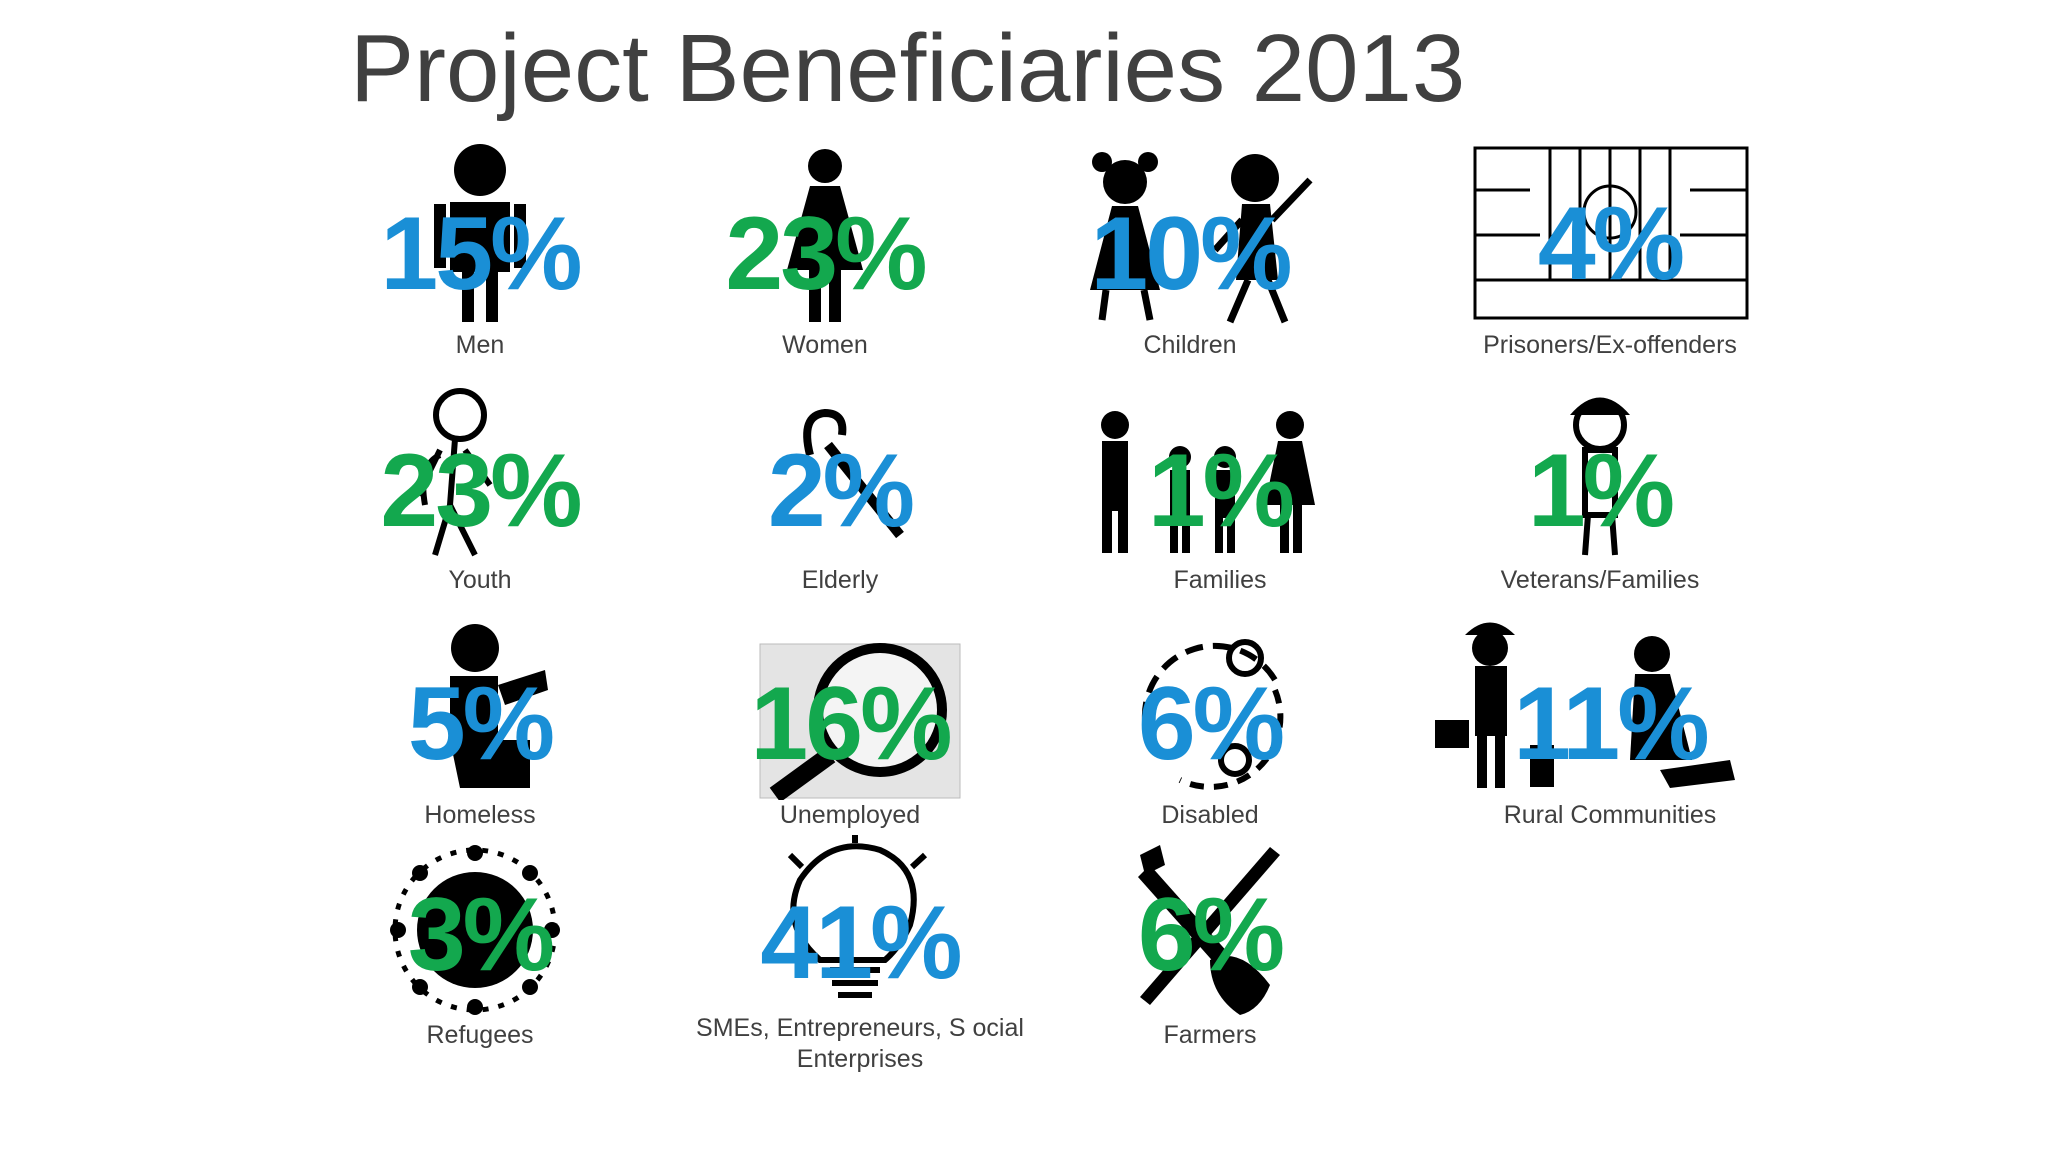 This screenshot has height=1152, width=2048. What do you see at coordinates (1220, 580) in the screenshot?
I see `category-label: Families` at bounding box center [1220, 580].